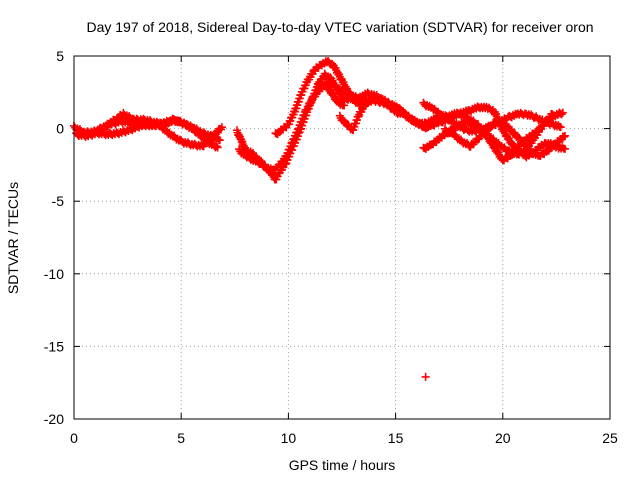  What do you see at coordinates (54, 419) in the screenshot?
I see `y-tick-label: -20` at bounding box center [54, 419].